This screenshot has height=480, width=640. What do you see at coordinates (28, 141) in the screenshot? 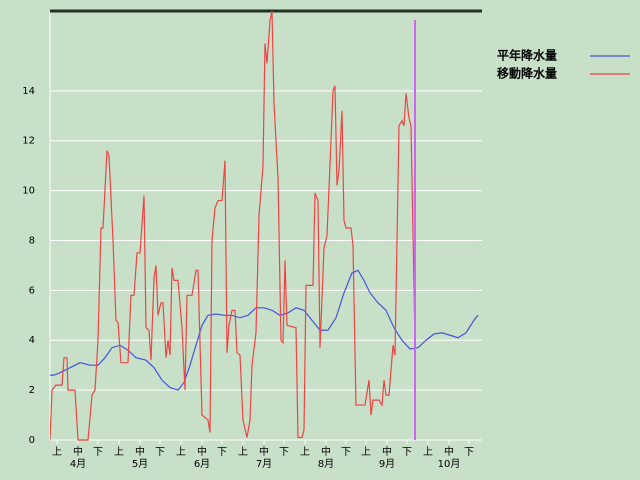
I see `y-tick-label: 12` at bounding box center [28, 141].